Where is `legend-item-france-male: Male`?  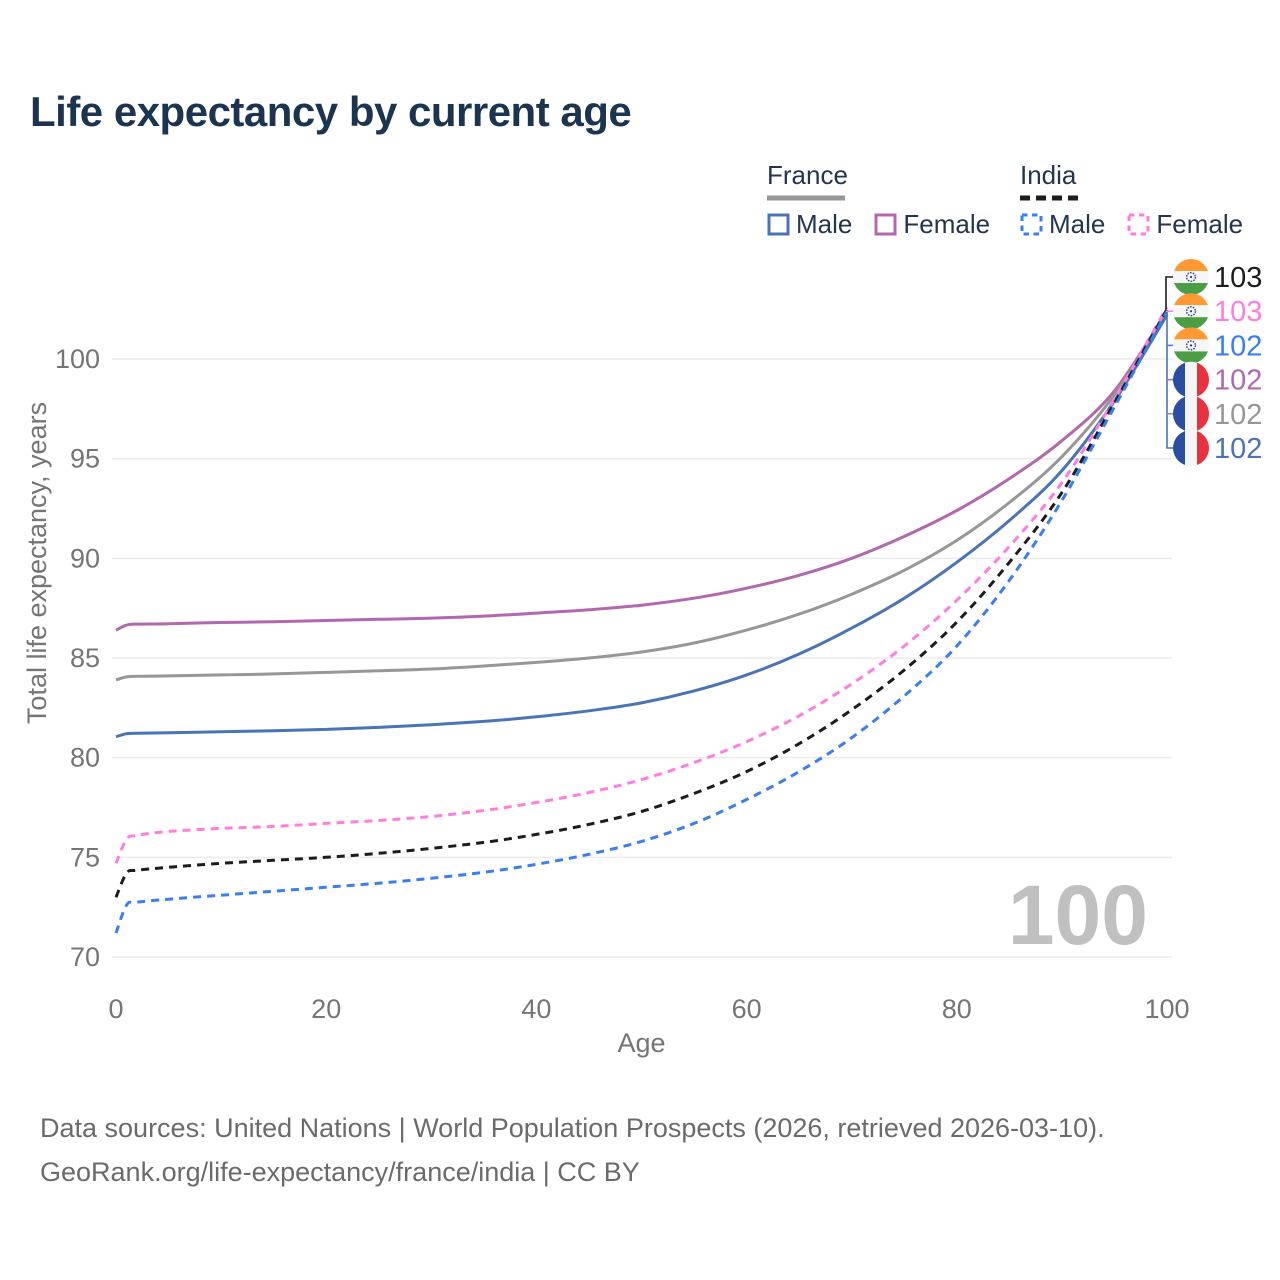
legend-item-france-male: Male is located at coordinates (809, 224).